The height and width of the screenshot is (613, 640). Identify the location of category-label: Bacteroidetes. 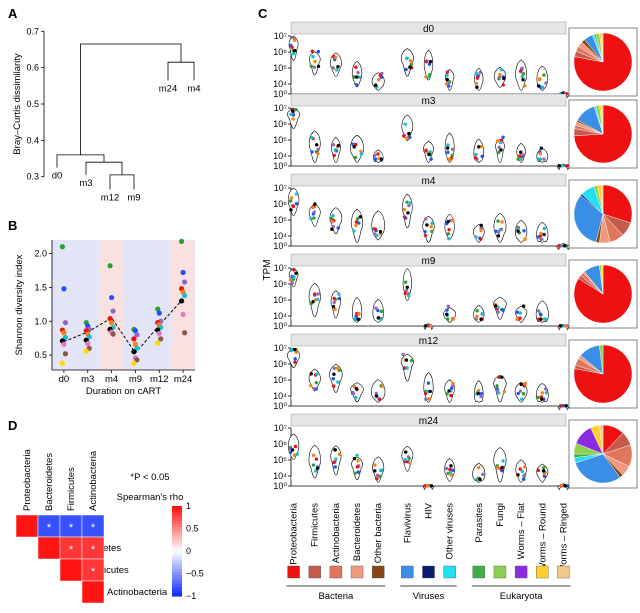
(357, 532).